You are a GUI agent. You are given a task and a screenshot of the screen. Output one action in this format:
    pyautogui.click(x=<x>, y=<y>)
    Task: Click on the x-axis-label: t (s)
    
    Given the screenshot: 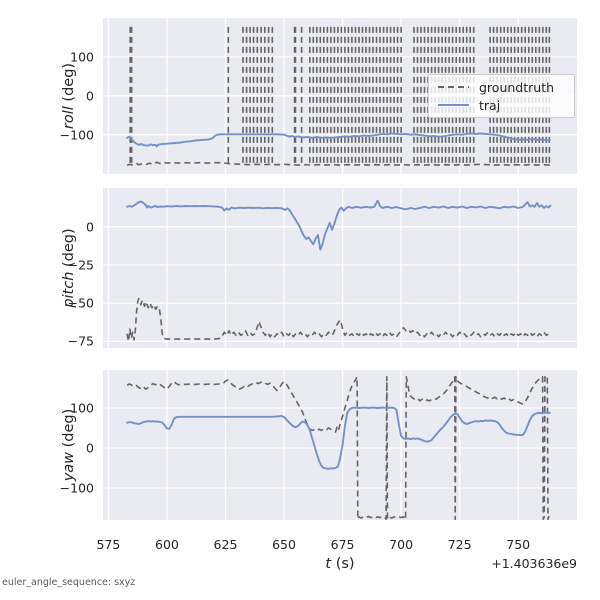 What is the action you would take?
    pyautogui.click(x=339, y=564)
    